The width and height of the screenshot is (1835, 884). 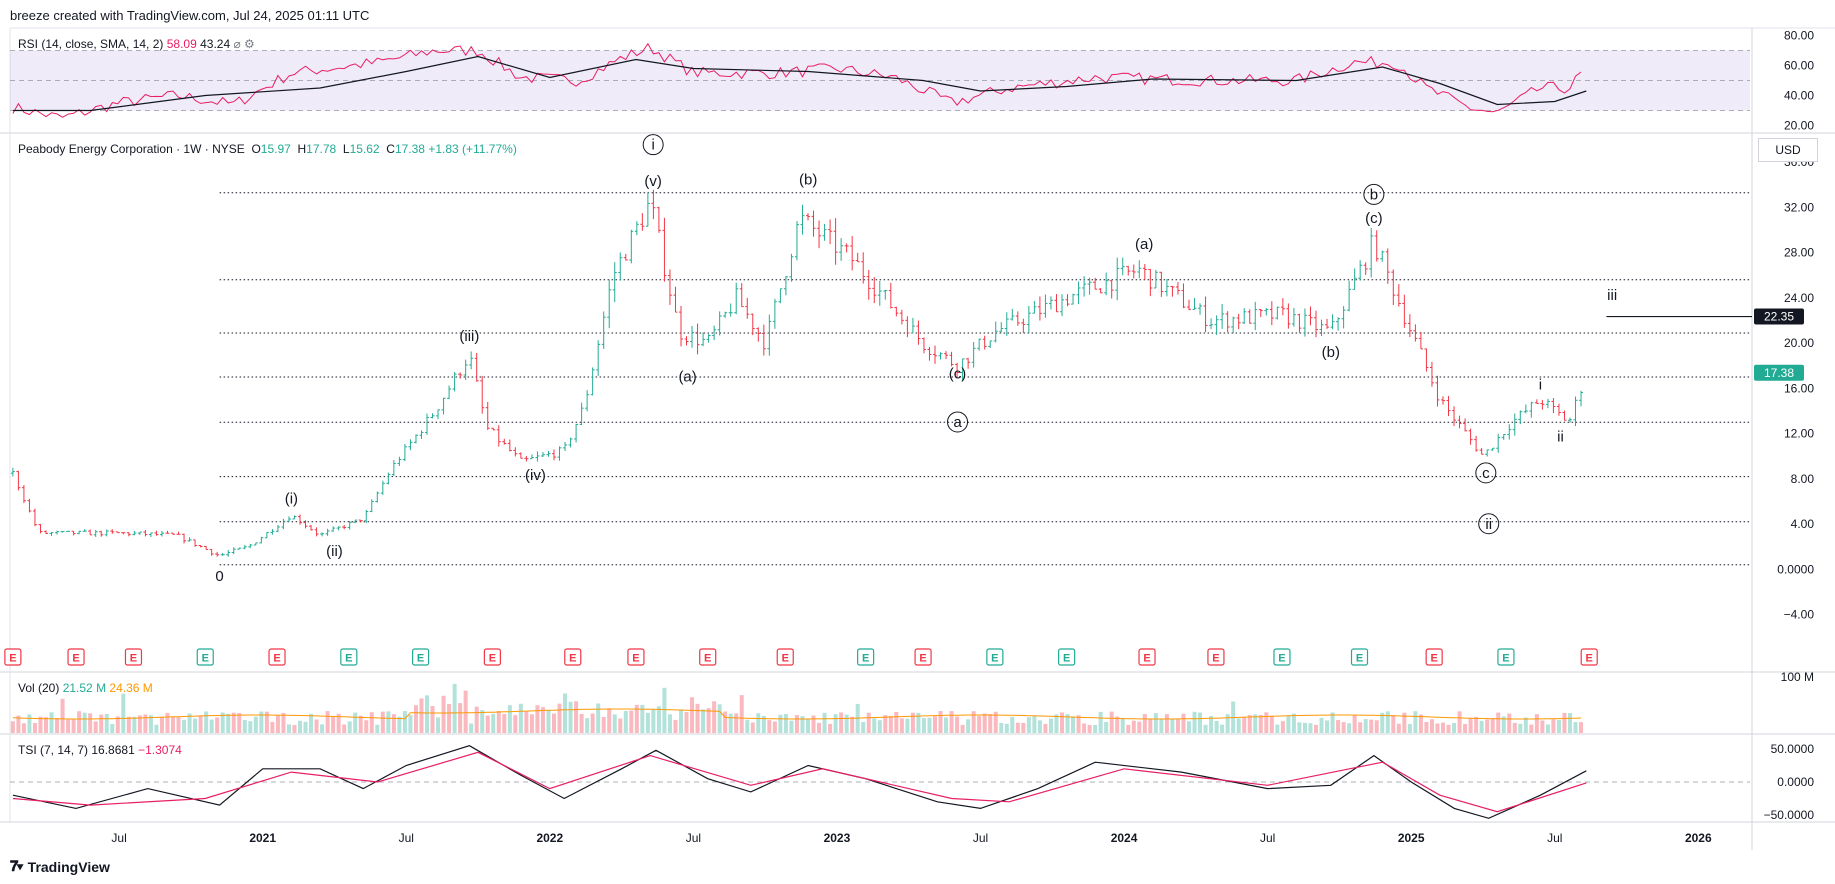 What do you see at coordinates (1799, 615) in the screenshot?
I see `price-tick-label: −4.00` at bounding box center [1799, 615].